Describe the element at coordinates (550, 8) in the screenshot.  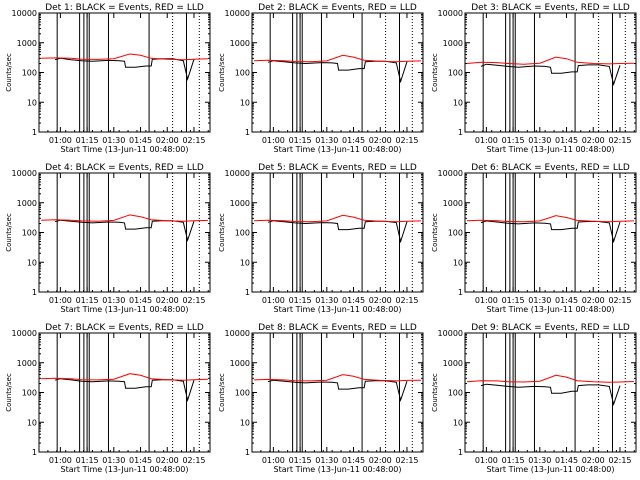
I see `chart-title: Det 3: BLACK = Events, RED = LLD` at that location.